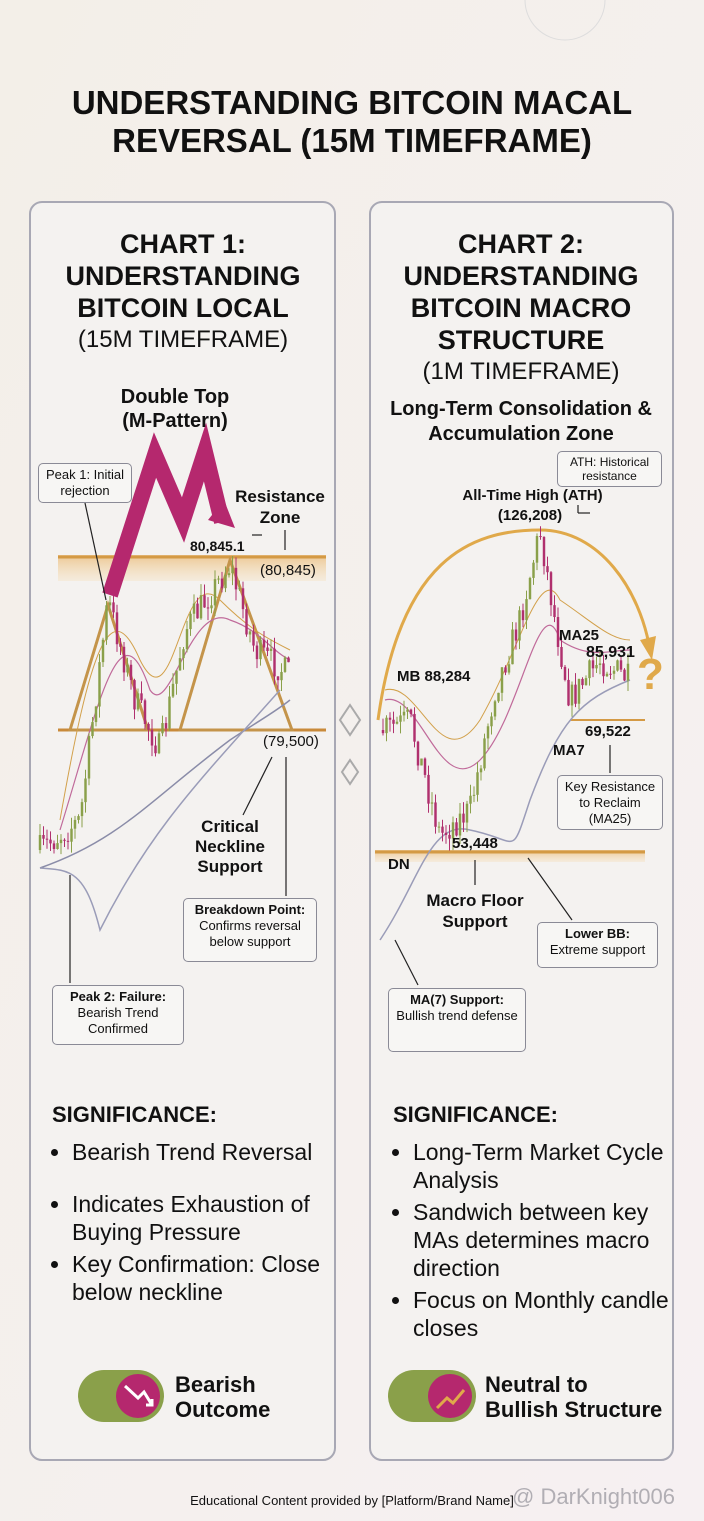 The width and height of the screenshot is (704, 1521). Describe the element at coordinates (610, 652) in the screenshot. I see `value-label: 85,931` at that location.